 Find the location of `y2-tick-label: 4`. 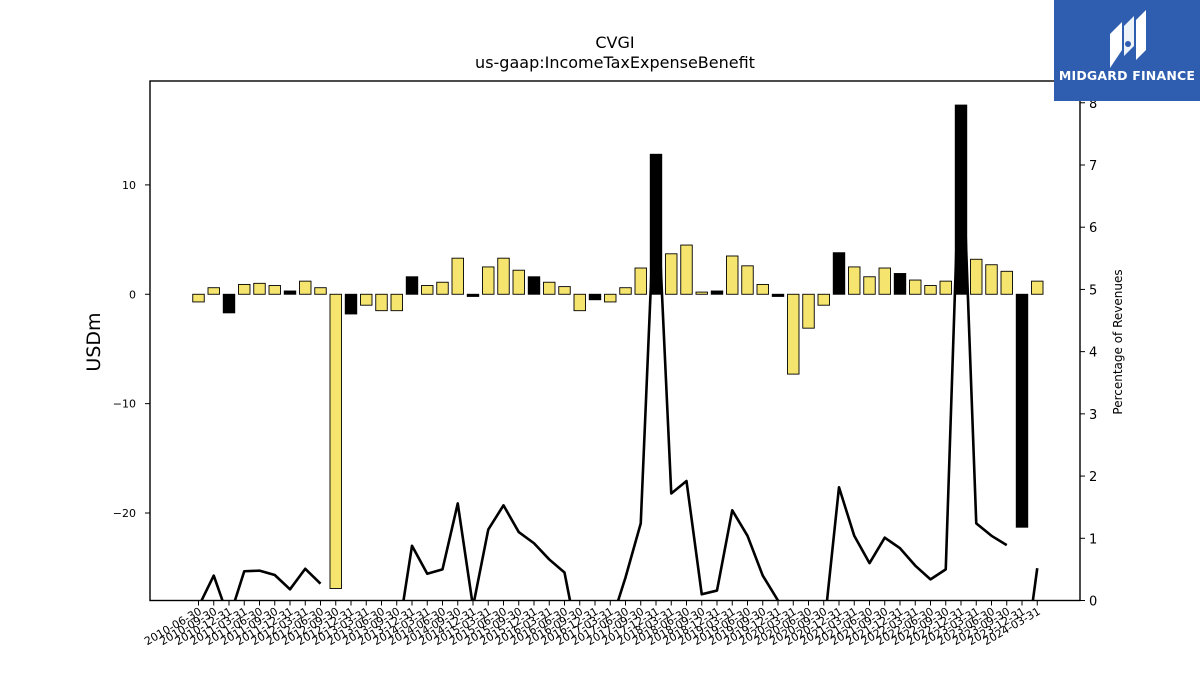

y2-tick-label: 4 is located at coordinates (1093, 353).